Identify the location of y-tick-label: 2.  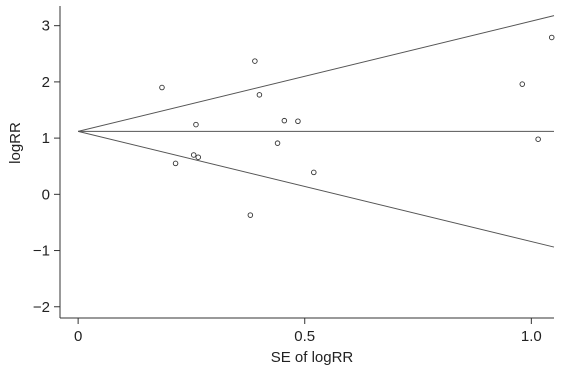
(46, 82).